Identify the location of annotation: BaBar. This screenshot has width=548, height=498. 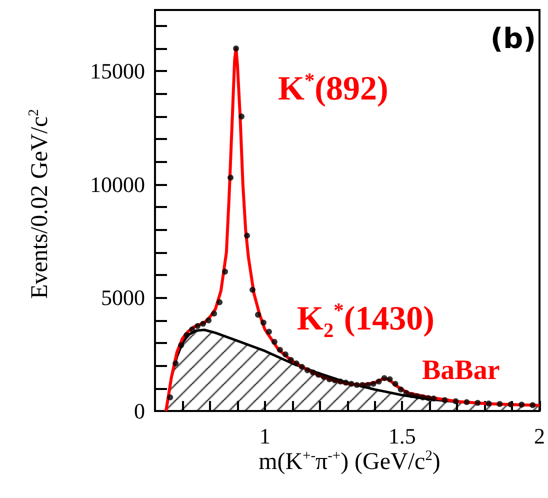
(461, 371).